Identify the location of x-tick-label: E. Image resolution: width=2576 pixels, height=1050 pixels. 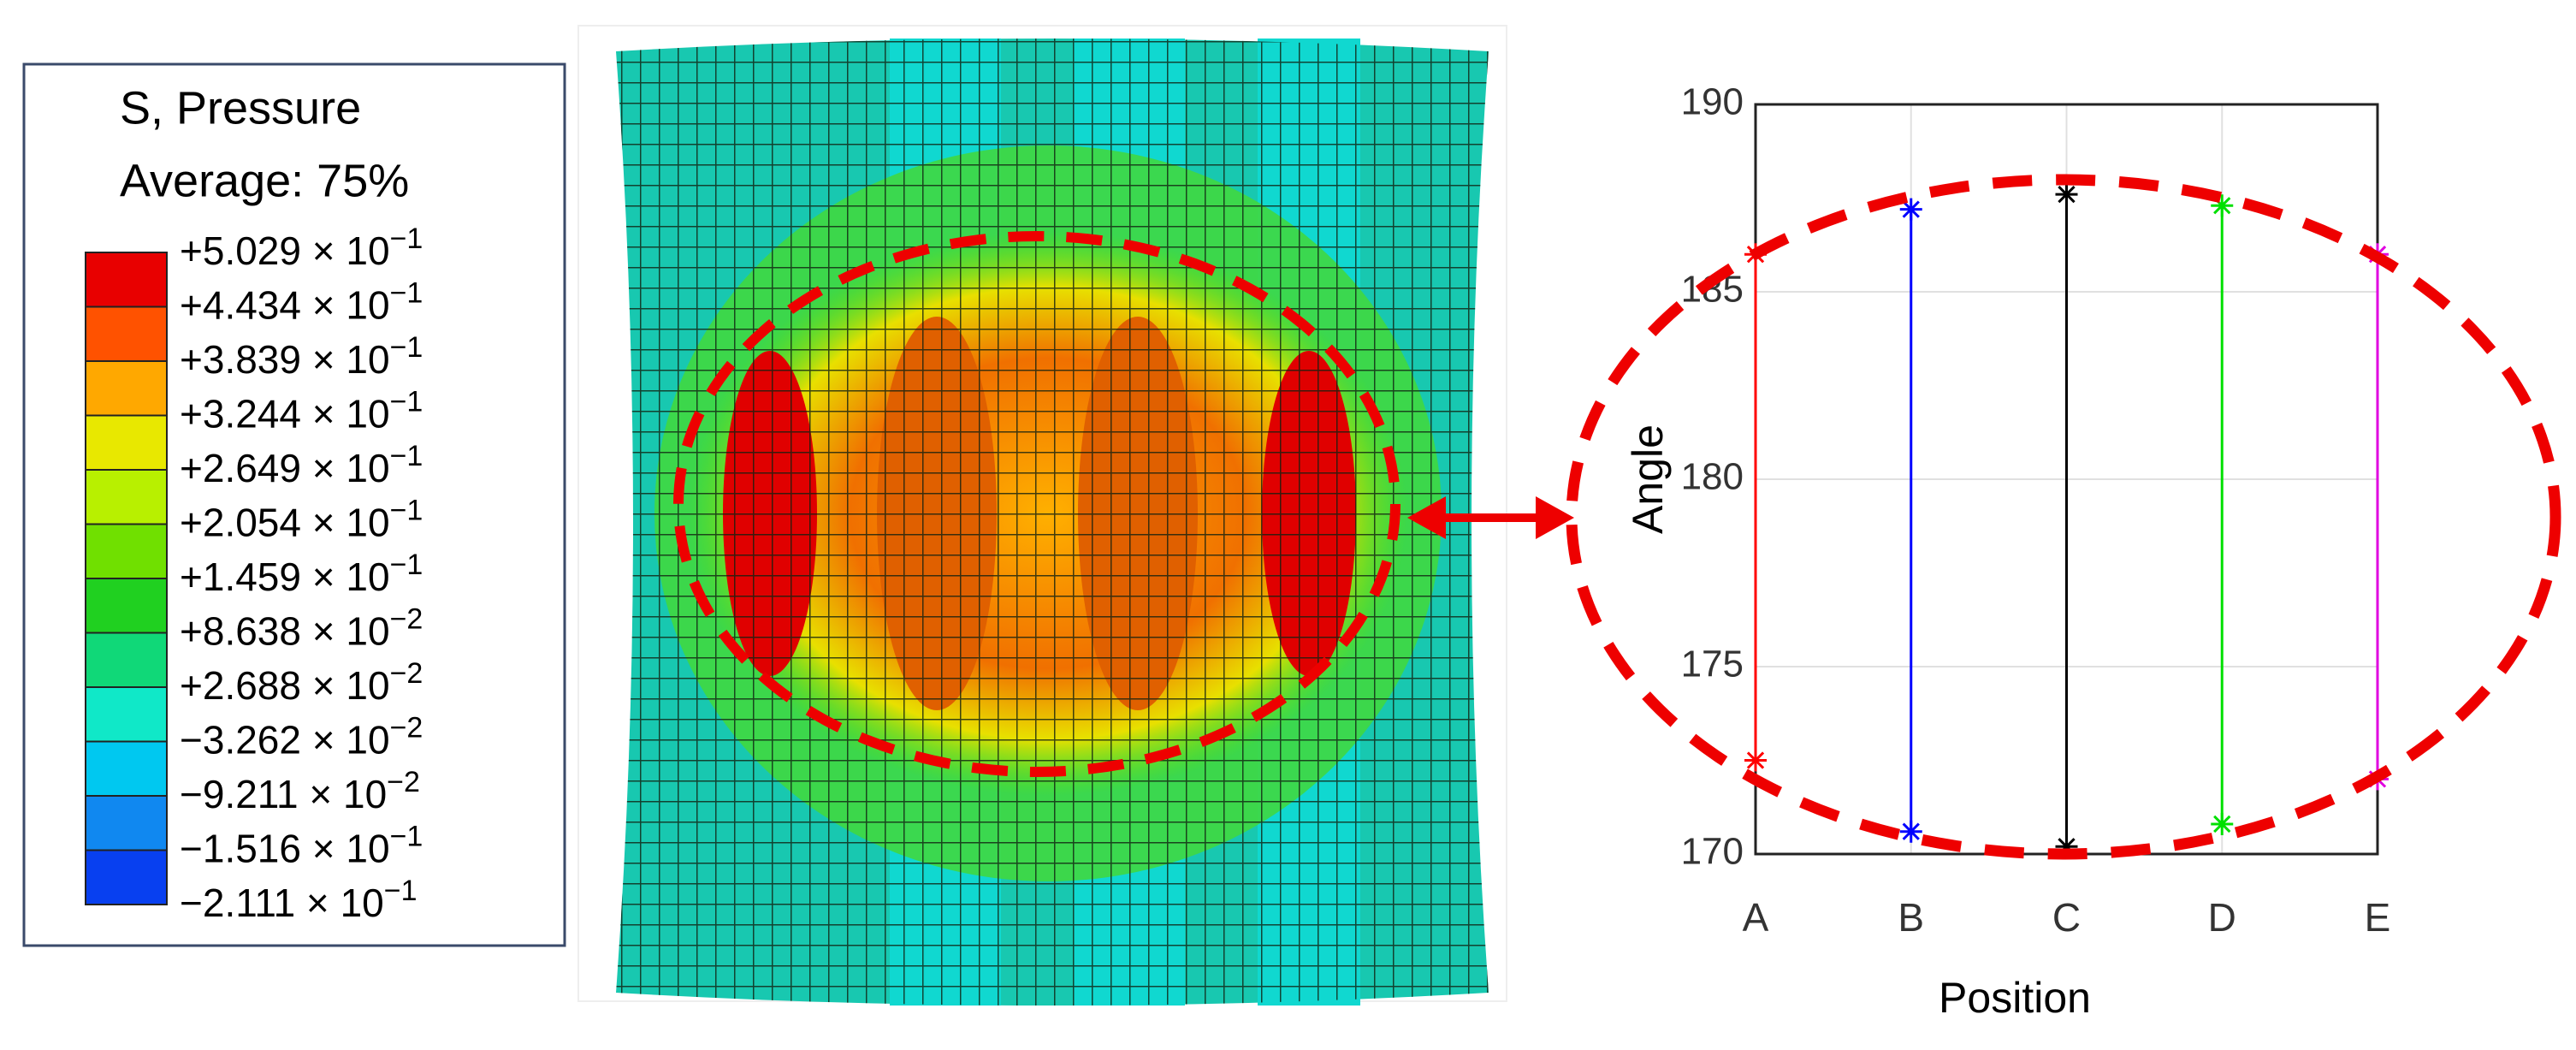
(2378, 917).